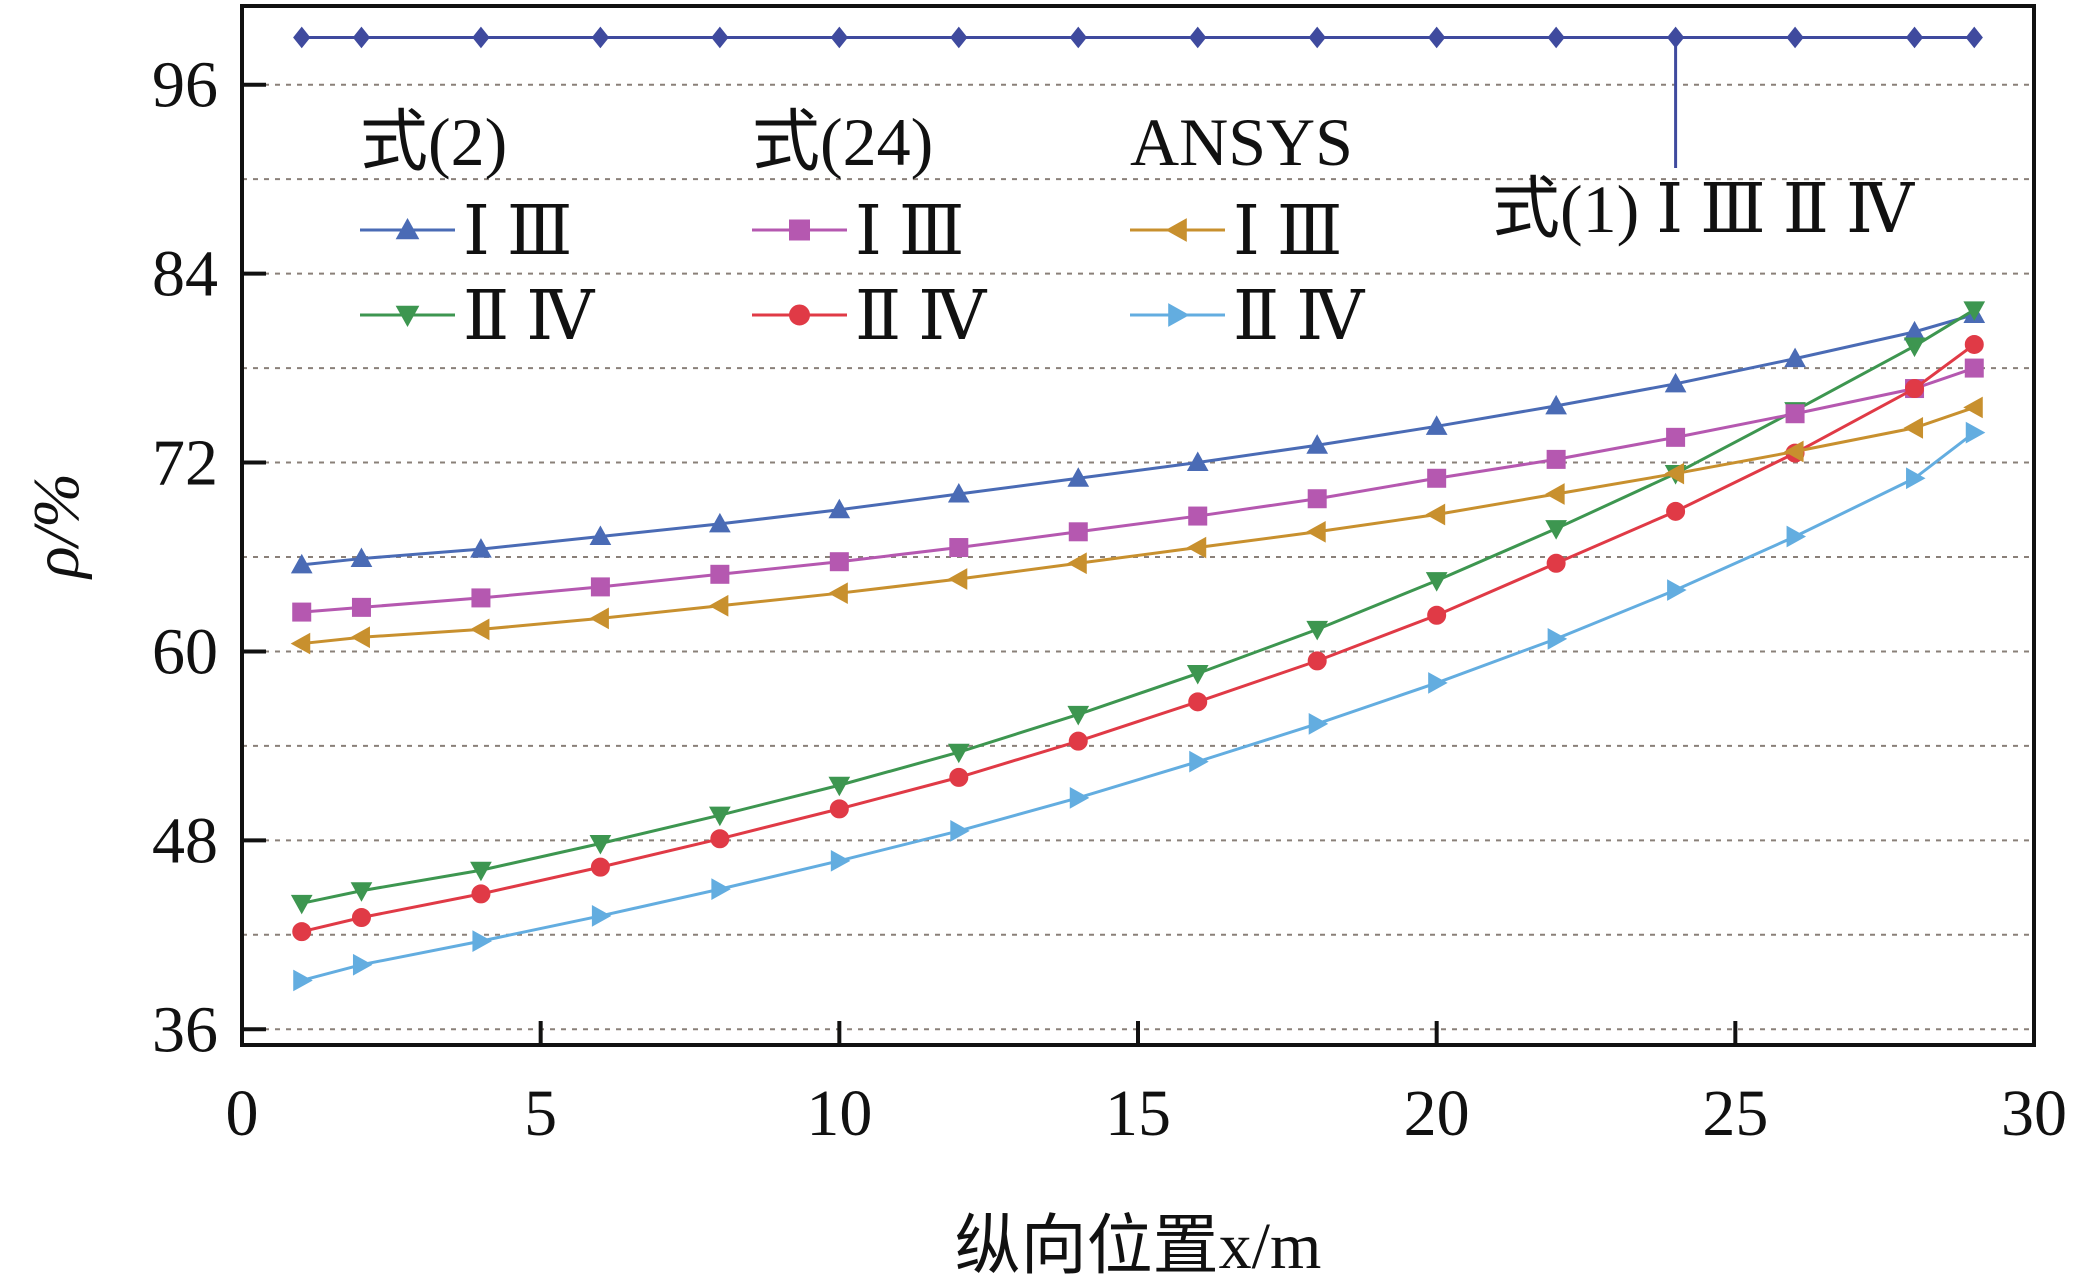 Image resolution: width=2076 pixels, height=1282 pixels. I want to click on y-axis-title: ρ/%, so click(56, 526).